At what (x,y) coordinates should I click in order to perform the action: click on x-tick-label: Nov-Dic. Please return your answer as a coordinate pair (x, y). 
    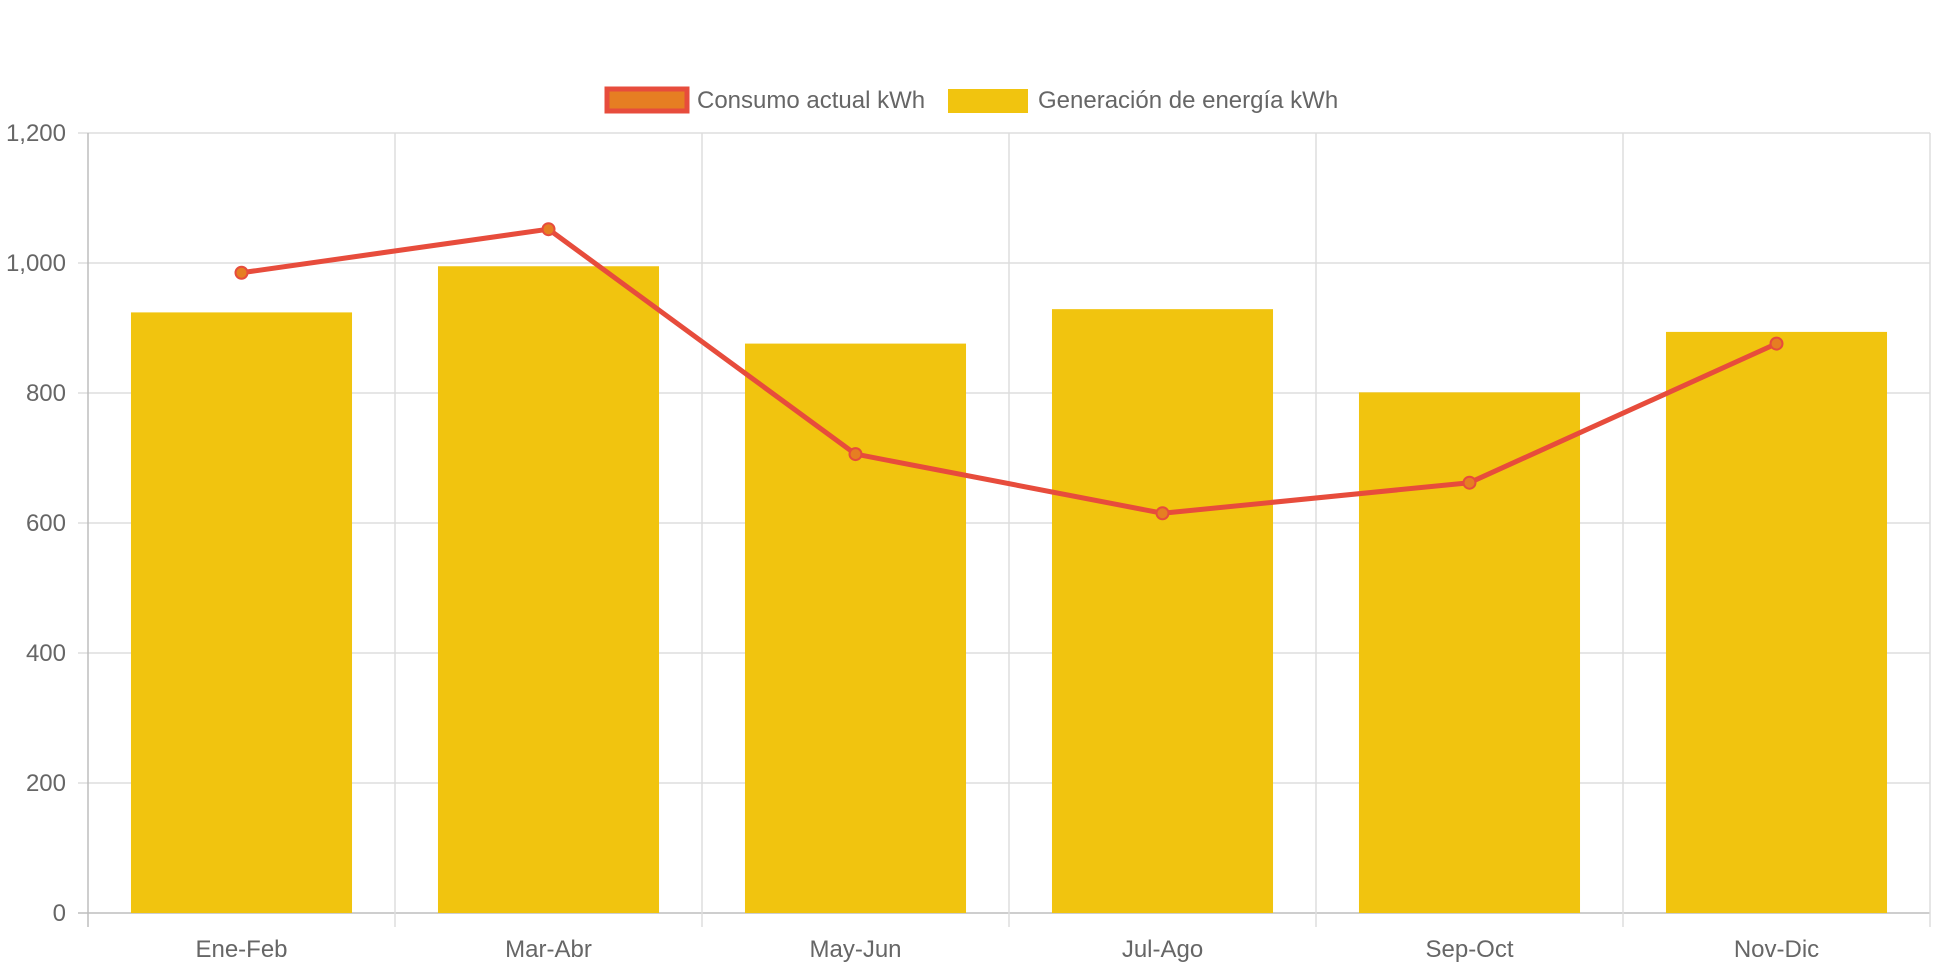
    Looking at the image, I should click on (1776, 949).